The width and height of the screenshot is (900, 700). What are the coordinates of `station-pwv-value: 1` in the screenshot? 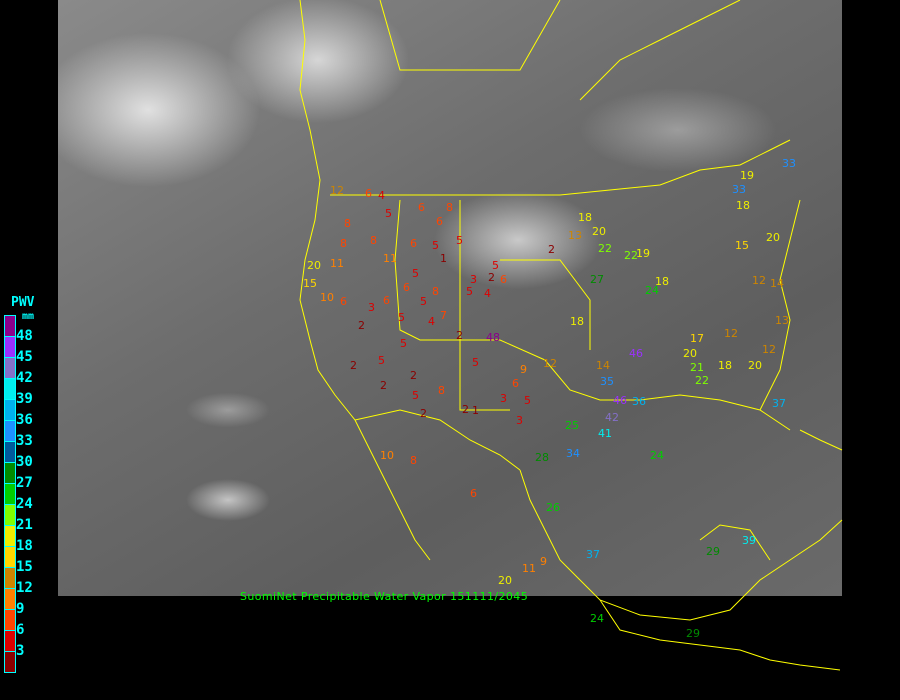 It's located at (443, 258).